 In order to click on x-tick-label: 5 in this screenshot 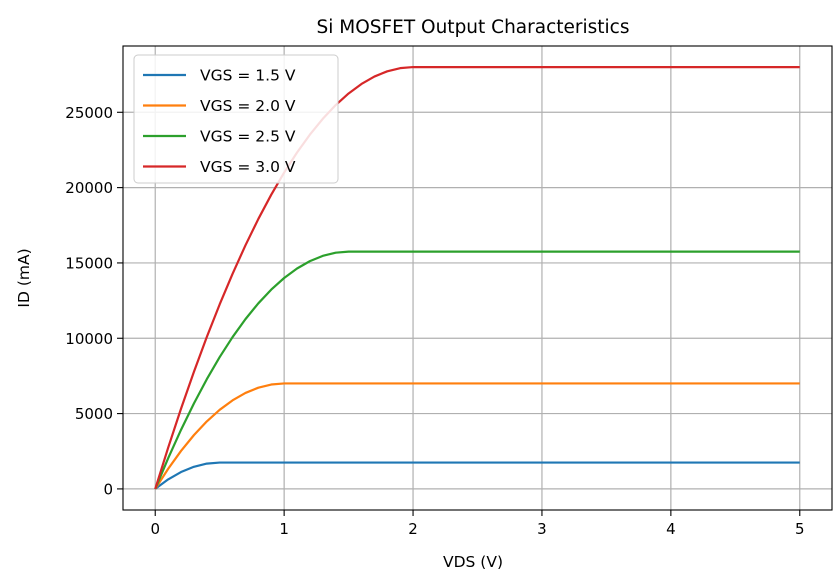, I will do `click(800, 529)`.